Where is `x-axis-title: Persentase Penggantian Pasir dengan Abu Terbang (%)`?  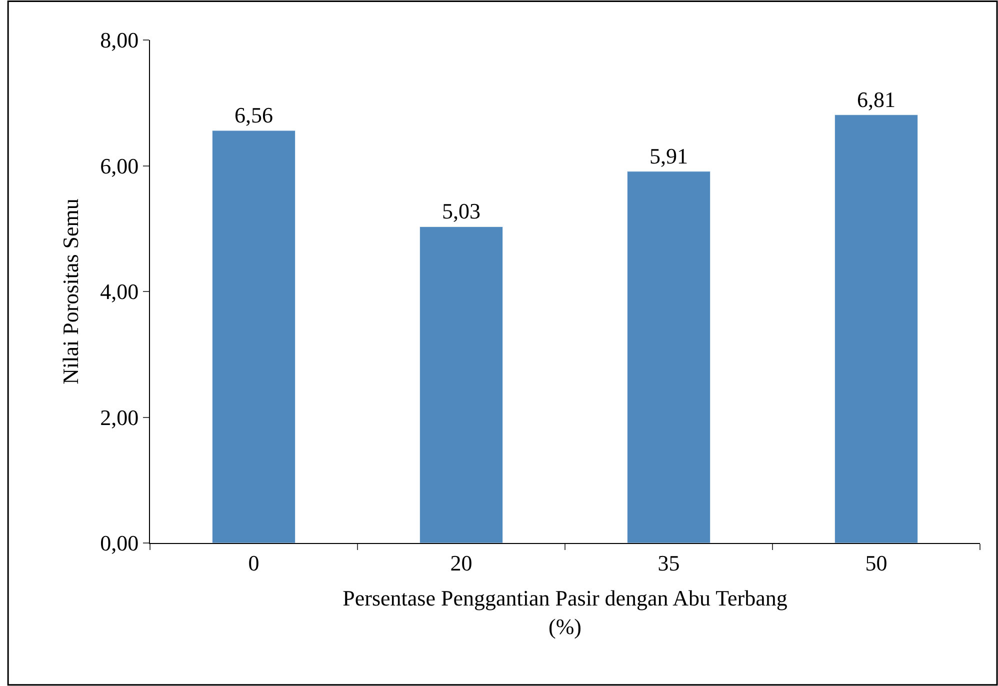
x-axis-title: Persentase Penggantian Pasir dengan Abu Terbang (%) is located at coordinates (565, 612).